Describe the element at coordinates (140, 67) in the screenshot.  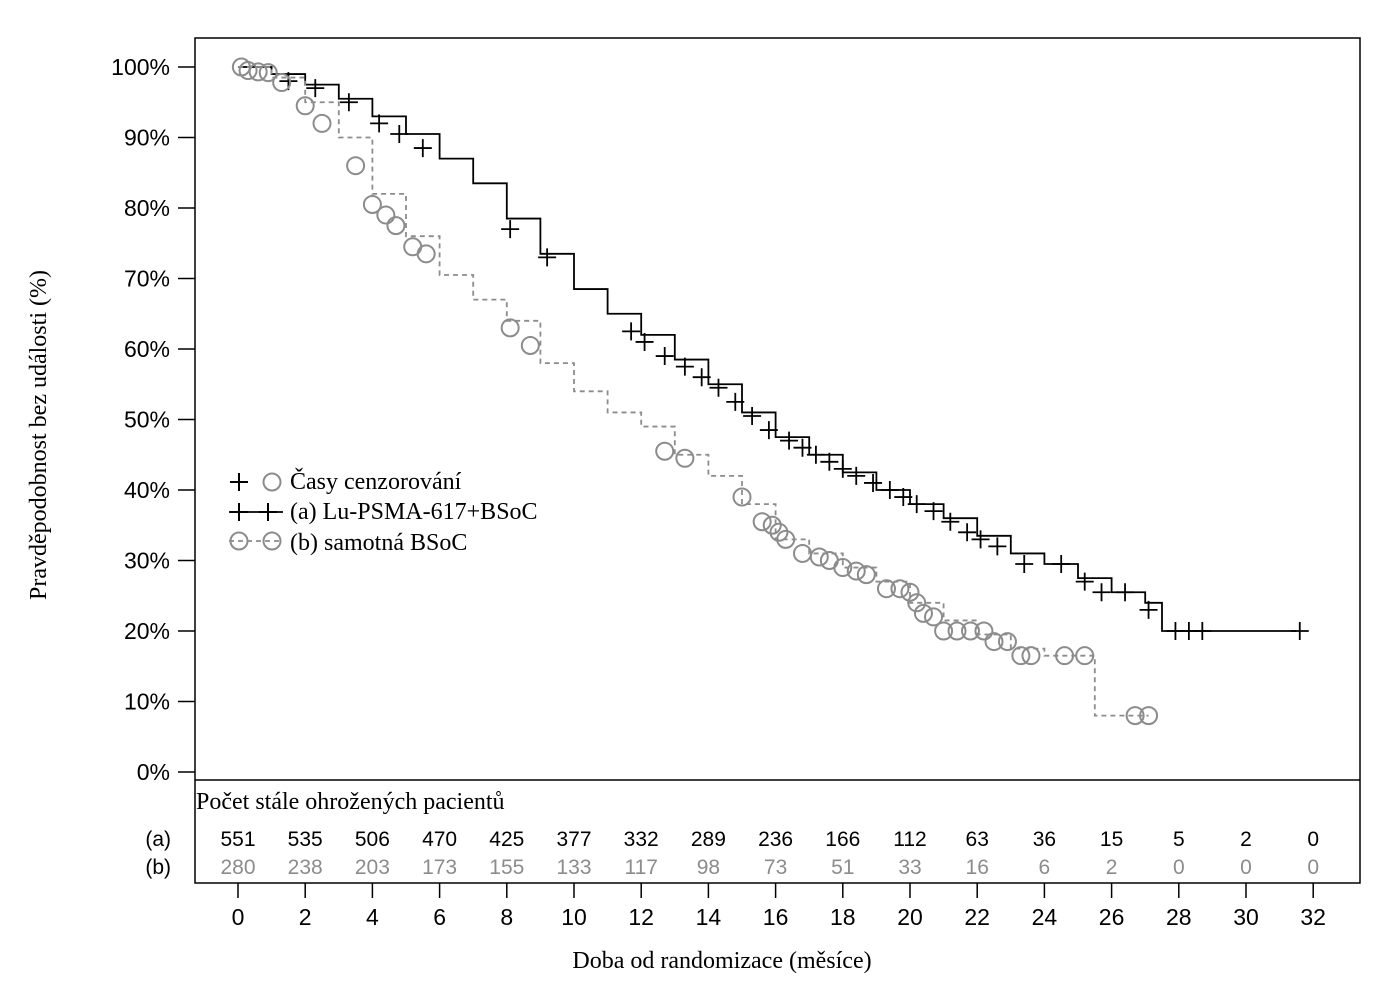
I see `y-tick-label: 100%` at that location.